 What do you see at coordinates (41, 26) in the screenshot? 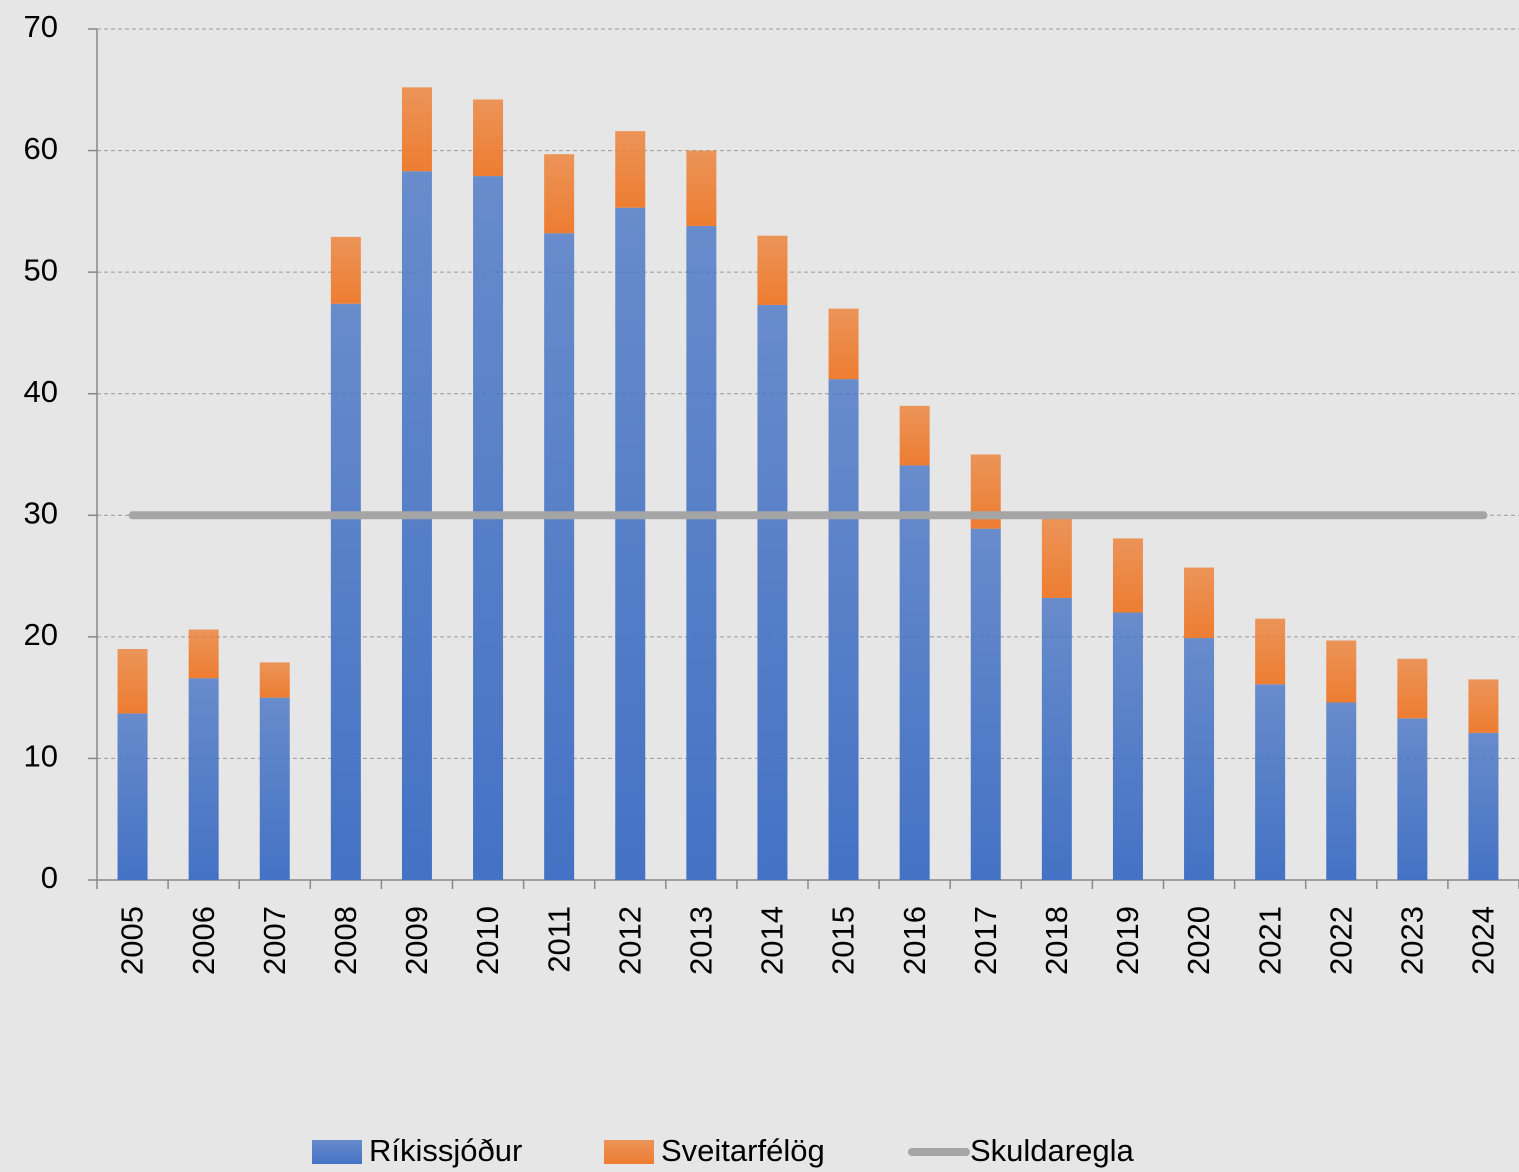
I see `y-tick-label: 70` at bounding box center [41, 26].